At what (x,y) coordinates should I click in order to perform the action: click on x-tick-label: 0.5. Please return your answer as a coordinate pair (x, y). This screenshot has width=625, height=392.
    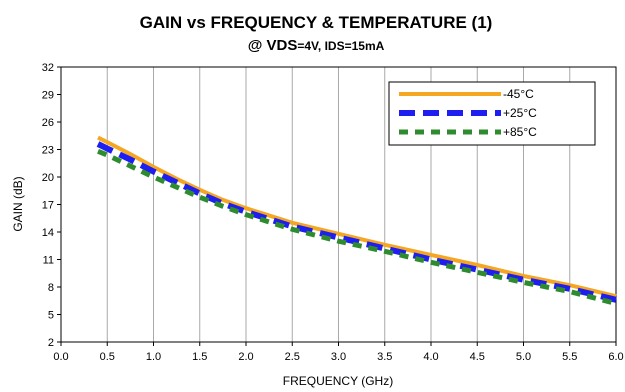
    Looking at the image, I should click on (107, 357).